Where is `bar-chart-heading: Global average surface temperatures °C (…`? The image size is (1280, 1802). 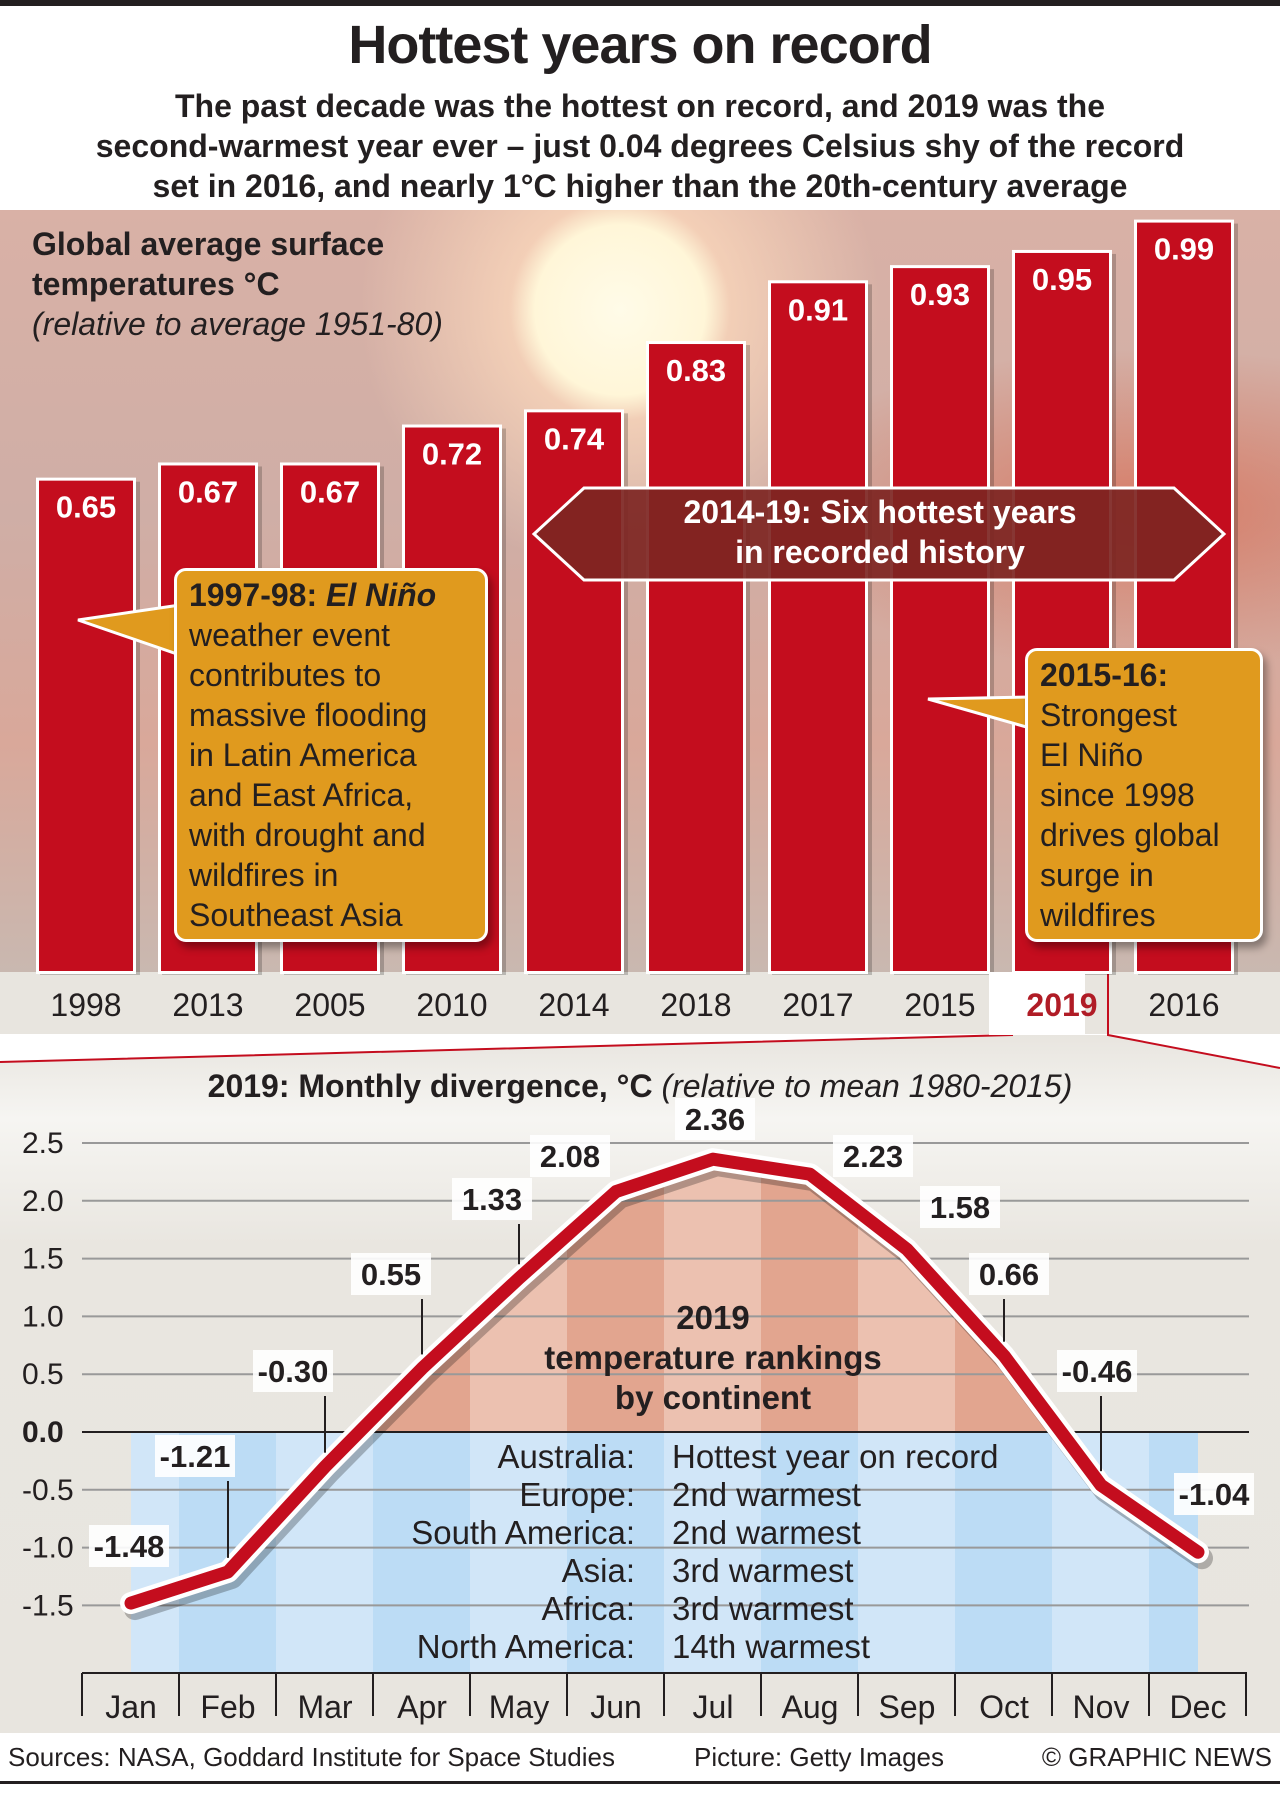
bar-chart-heading: Global average surface temperatures °C (… is located at coordinates (242, 284).